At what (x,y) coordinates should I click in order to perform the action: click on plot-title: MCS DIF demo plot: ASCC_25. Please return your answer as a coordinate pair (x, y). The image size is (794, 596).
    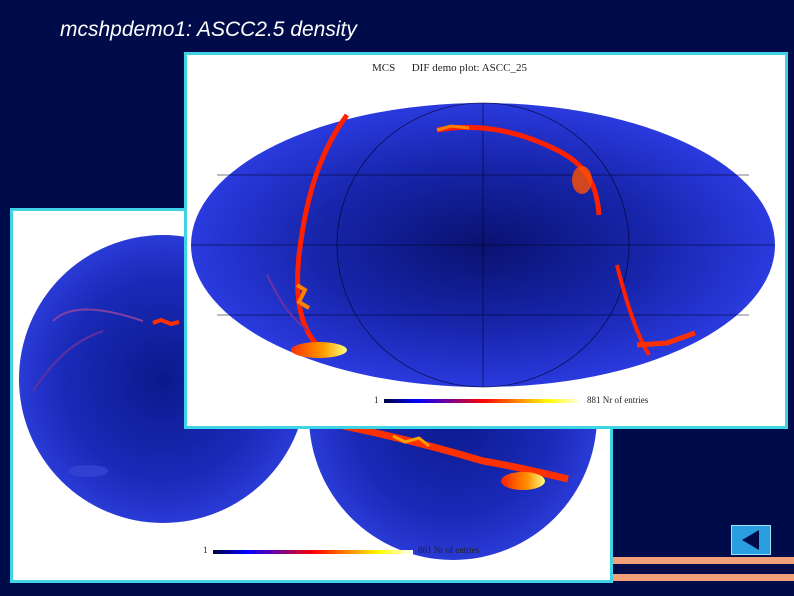
    Looking at the image, I should click on (449, 68).